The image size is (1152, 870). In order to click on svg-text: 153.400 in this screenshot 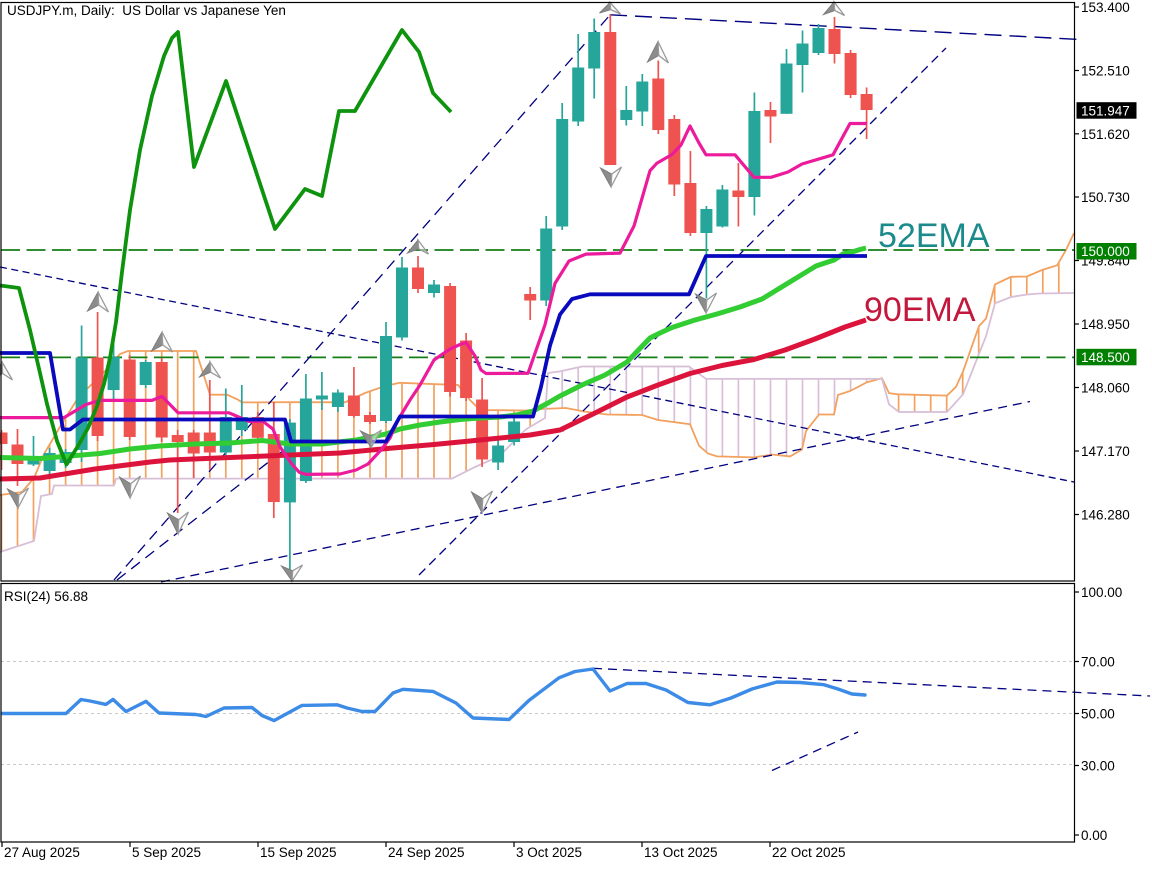, I will do `click(1105, 7)`.